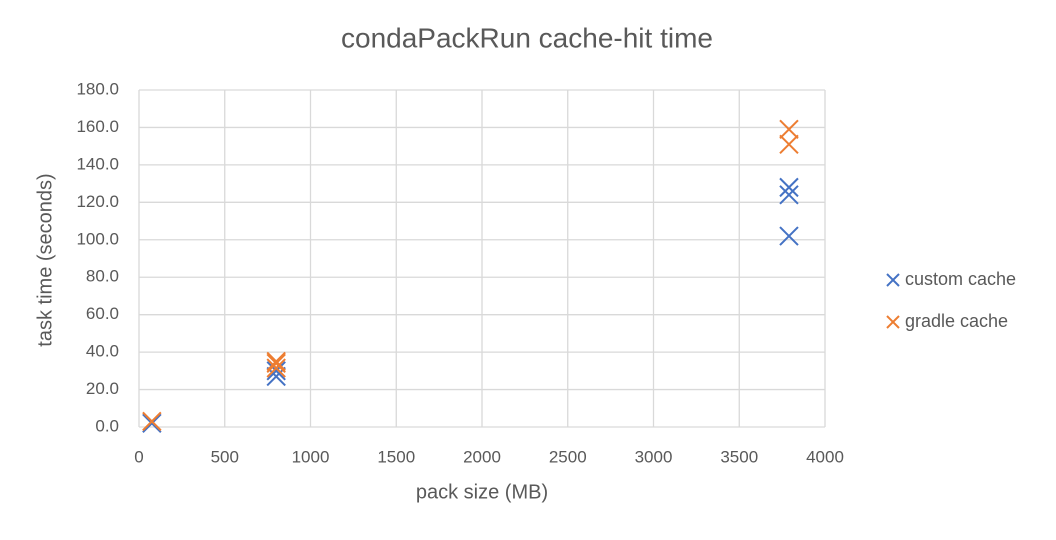 This screenshot has height=540, width=1056. Describe the element at coordinates (739, 456) in the screenshot. I see `x-tick-label: 3500` at that location.